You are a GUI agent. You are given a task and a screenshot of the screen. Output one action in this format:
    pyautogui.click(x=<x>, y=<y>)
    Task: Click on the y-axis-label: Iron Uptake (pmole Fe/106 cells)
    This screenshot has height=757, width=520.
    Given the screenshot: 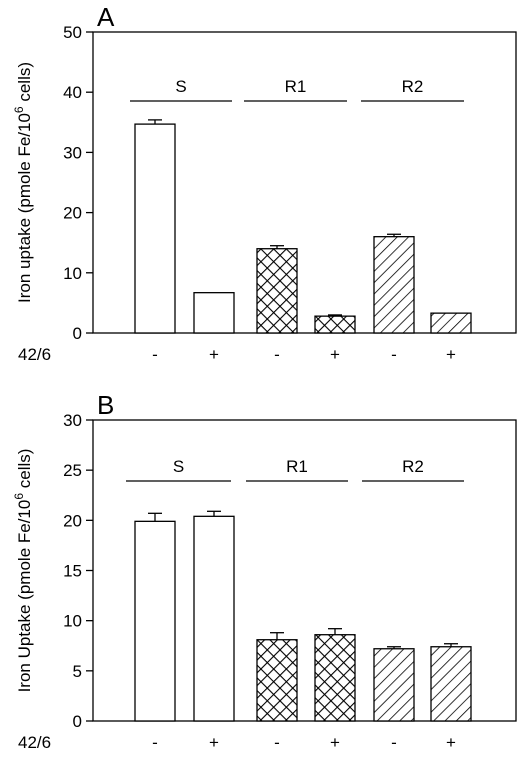 What is the action you would take?
    pyautogui.click(x=23, y=571)
    